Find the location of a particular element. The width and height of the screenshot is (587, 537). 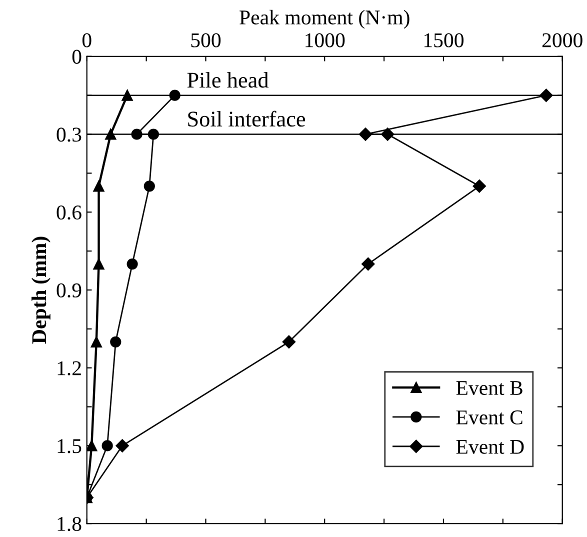

y-tick-label: 1.2 is located at coordinates (69, 368).